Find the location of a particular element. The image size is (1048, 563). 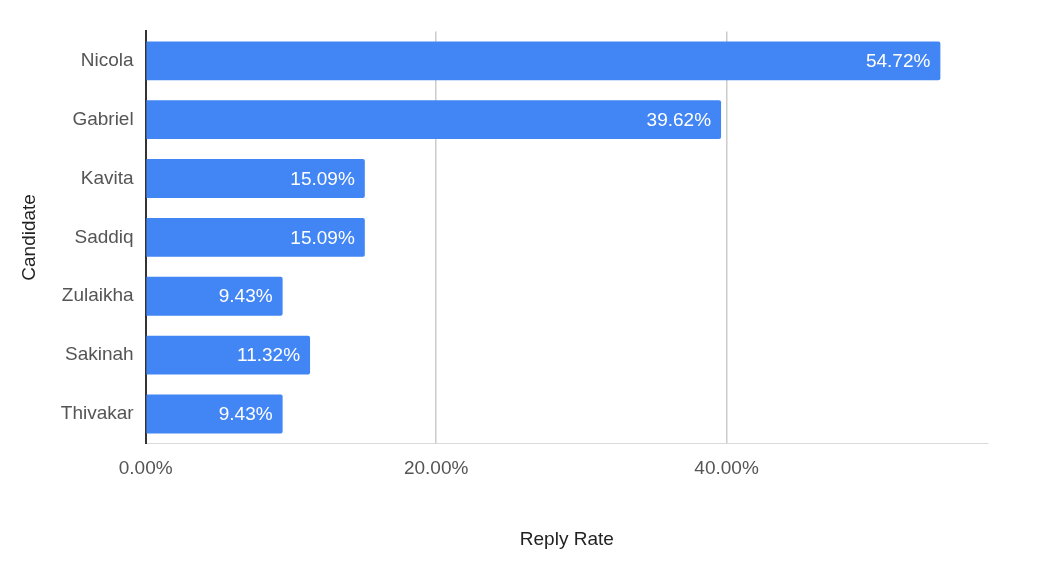

y-axis-title: Candidate is located at coordinates (28, 237).